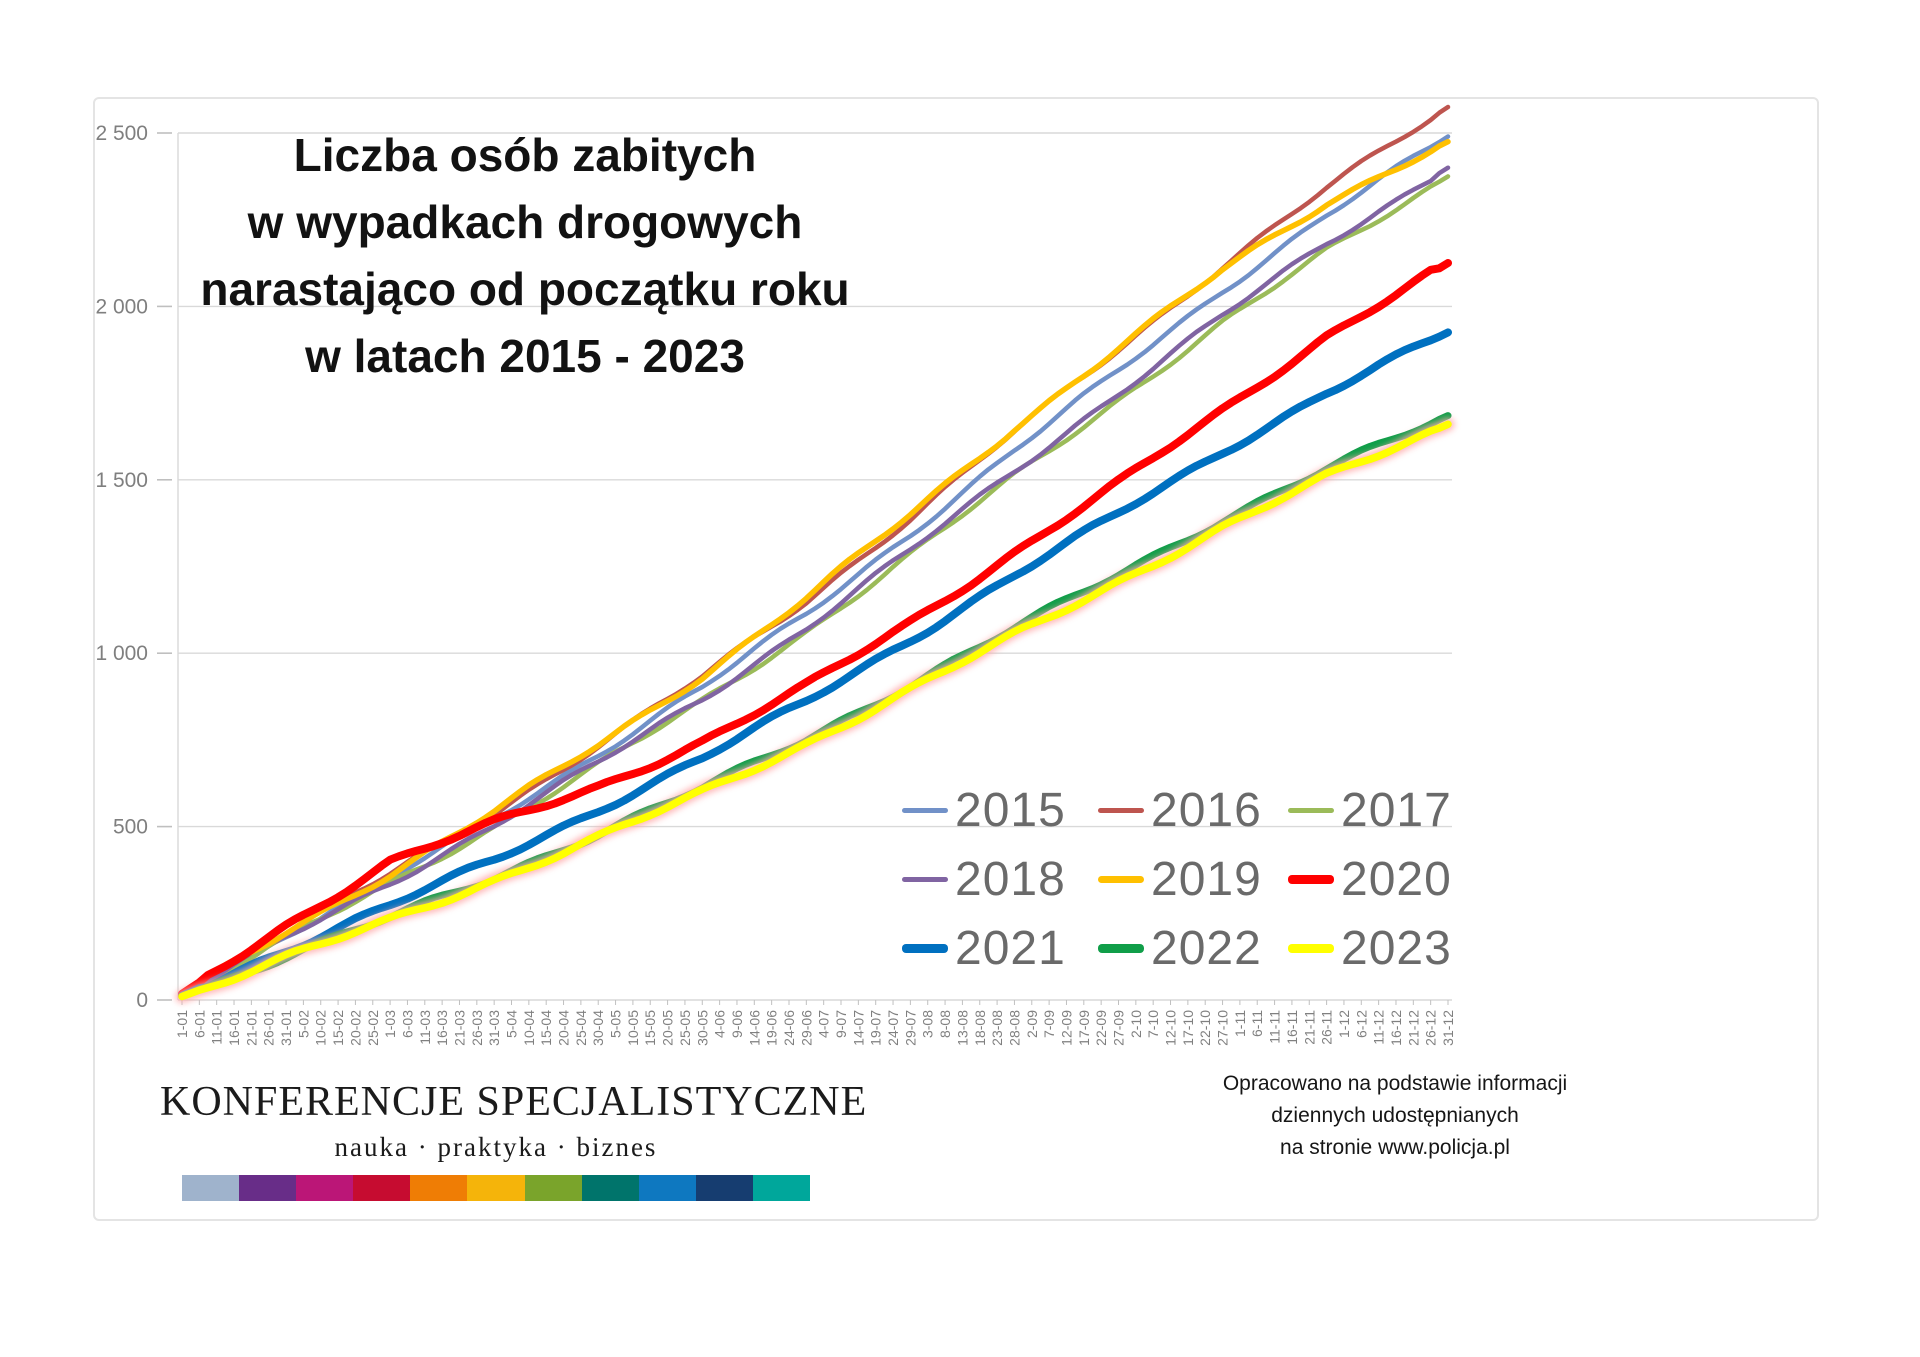 The width and height of the screenshot is (1920, 1357). Describe the element at coordinates (1395, 1147) in the screenshot. I see `attribution-line: na stronie www.policja.pl` at that location.